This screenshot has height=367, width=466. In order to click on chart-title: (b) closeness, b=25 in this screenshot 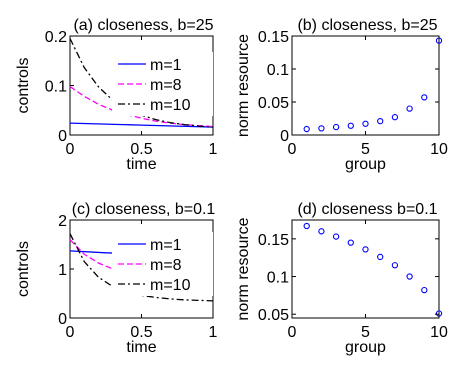, I will do `click(367, 25)`.